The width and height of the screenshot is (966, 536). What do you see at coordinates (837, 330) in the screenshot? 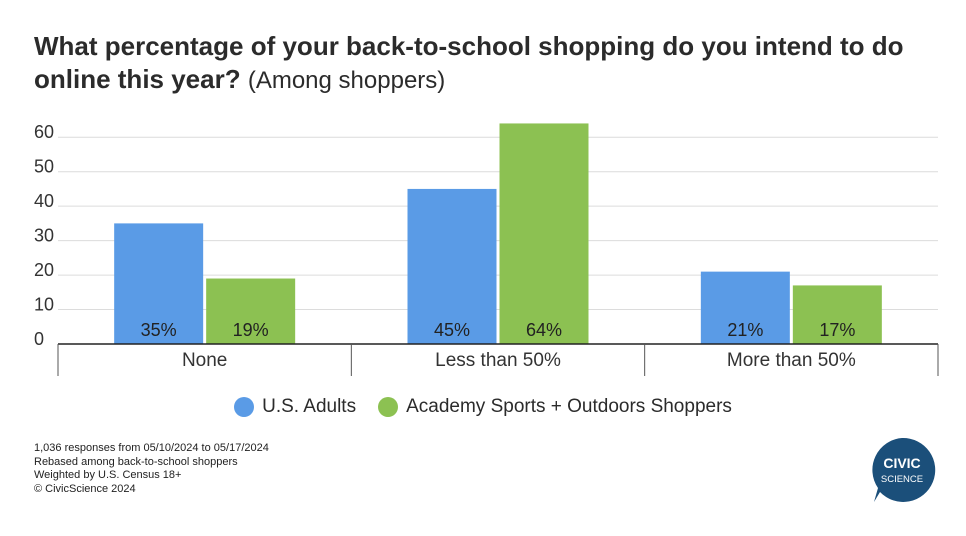
I see `data-label: 17%` at bounding box center [837, 330].